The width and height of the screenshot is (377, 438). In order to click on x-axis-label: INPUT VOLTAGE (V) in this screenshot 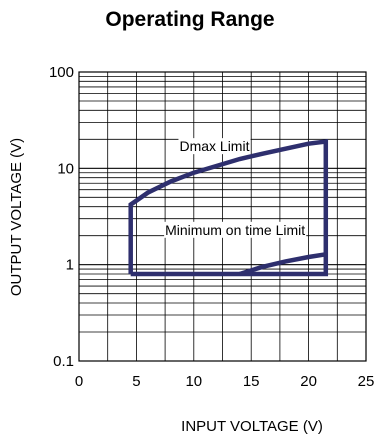, I will do `click(252, 426)`.